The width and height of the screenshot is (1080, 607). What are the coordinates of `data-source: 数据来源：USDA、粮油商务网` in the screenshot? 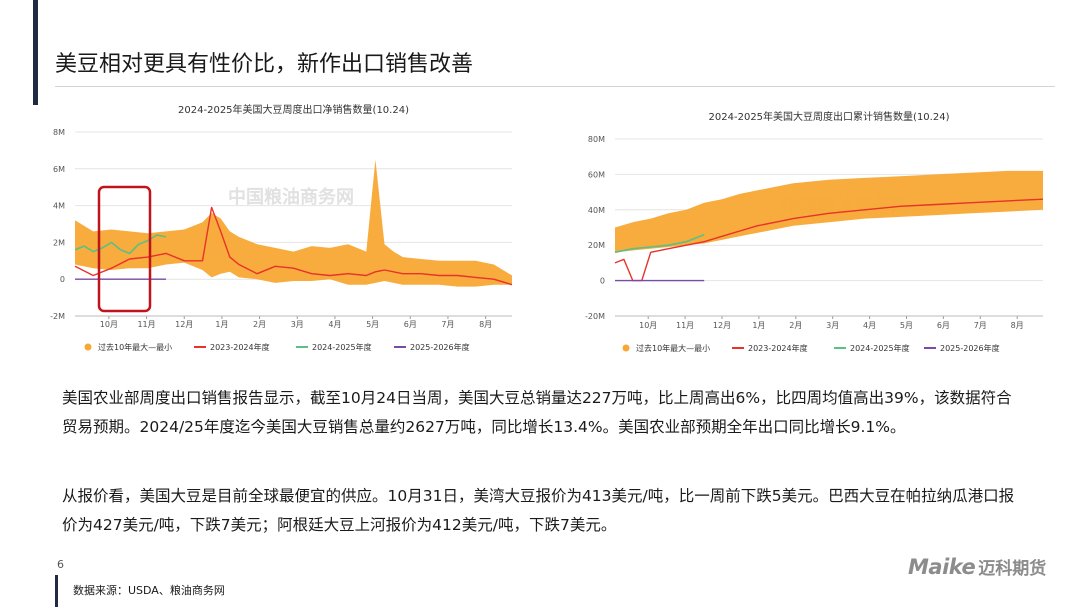 It's located at (149, 590).